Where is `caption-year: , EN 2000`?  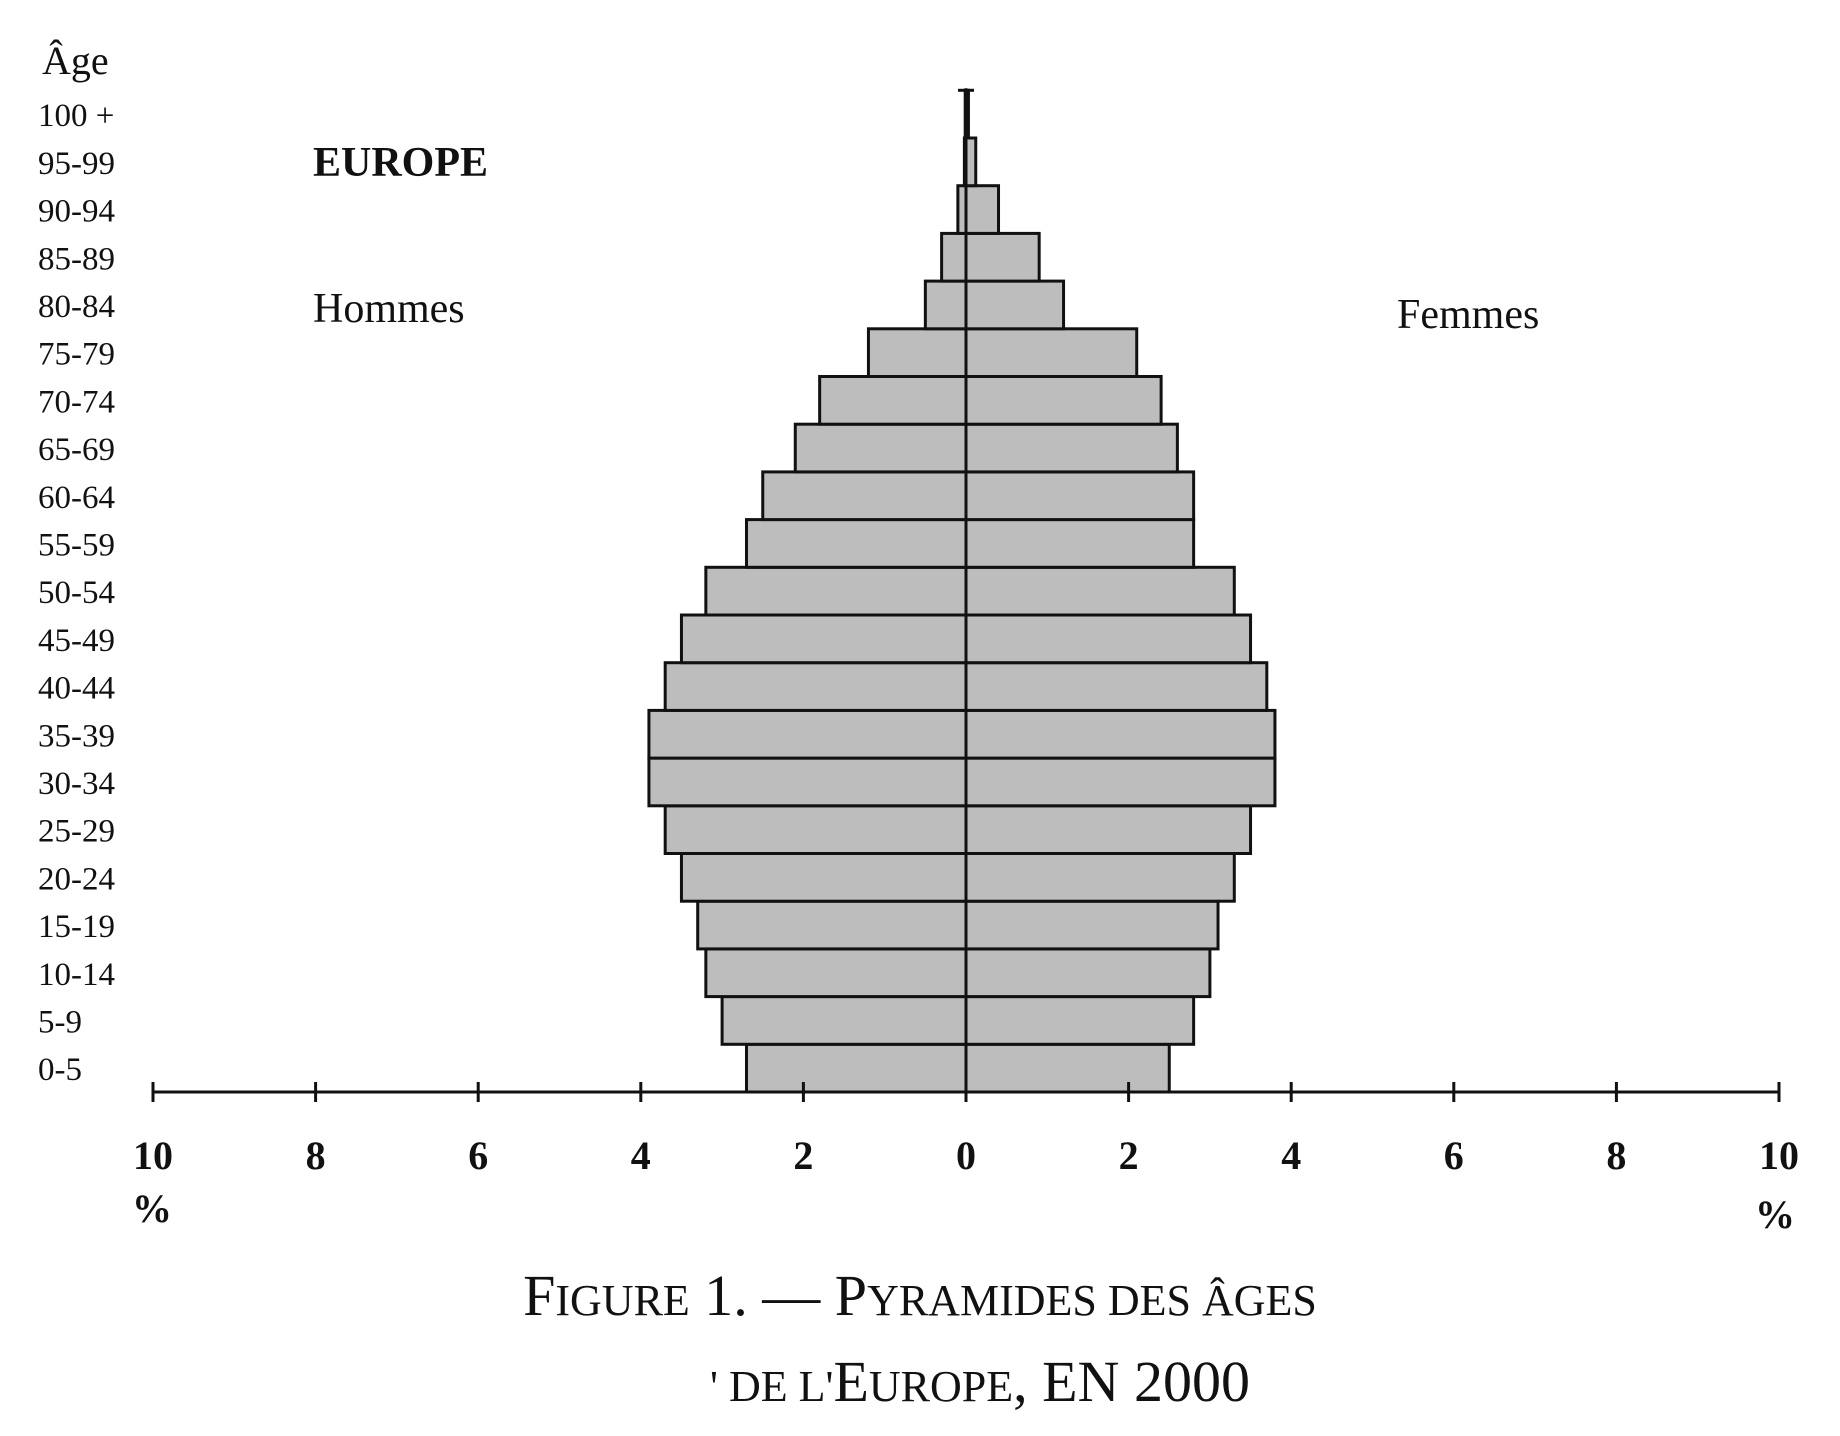
caption-year: , EN 2000 is located at coordinates (1131, 1381).